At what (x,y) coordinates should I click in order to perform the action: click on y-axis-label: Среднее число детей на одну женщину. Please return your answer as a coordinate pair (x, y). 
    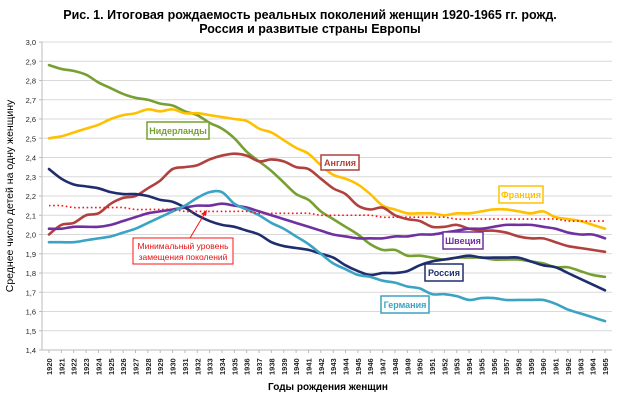
    Looking at the image, I should click on (10, 195).